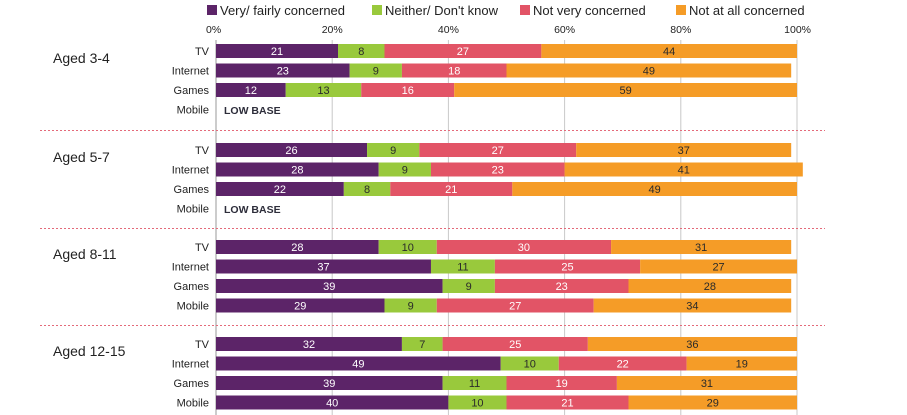 The height and width of the screenshot is (415, 907). I want to click on bar-value-label: 26, so click(291, 151).